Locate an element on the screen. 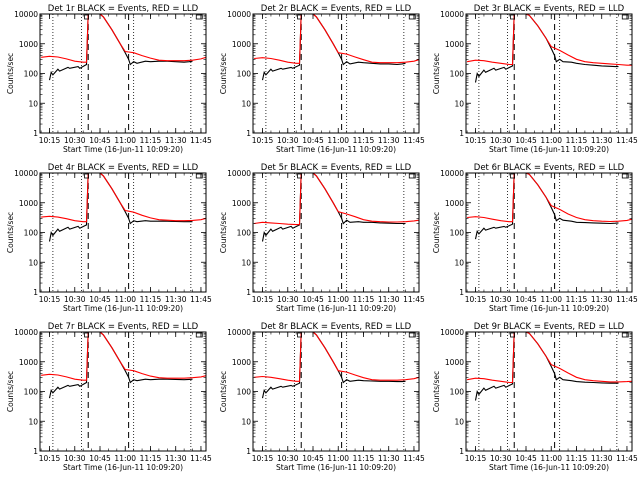 The image size is (640, 480). panel-title: Det 7r BLACK = Events, RED = LLD is located at coordinates (123, 327).